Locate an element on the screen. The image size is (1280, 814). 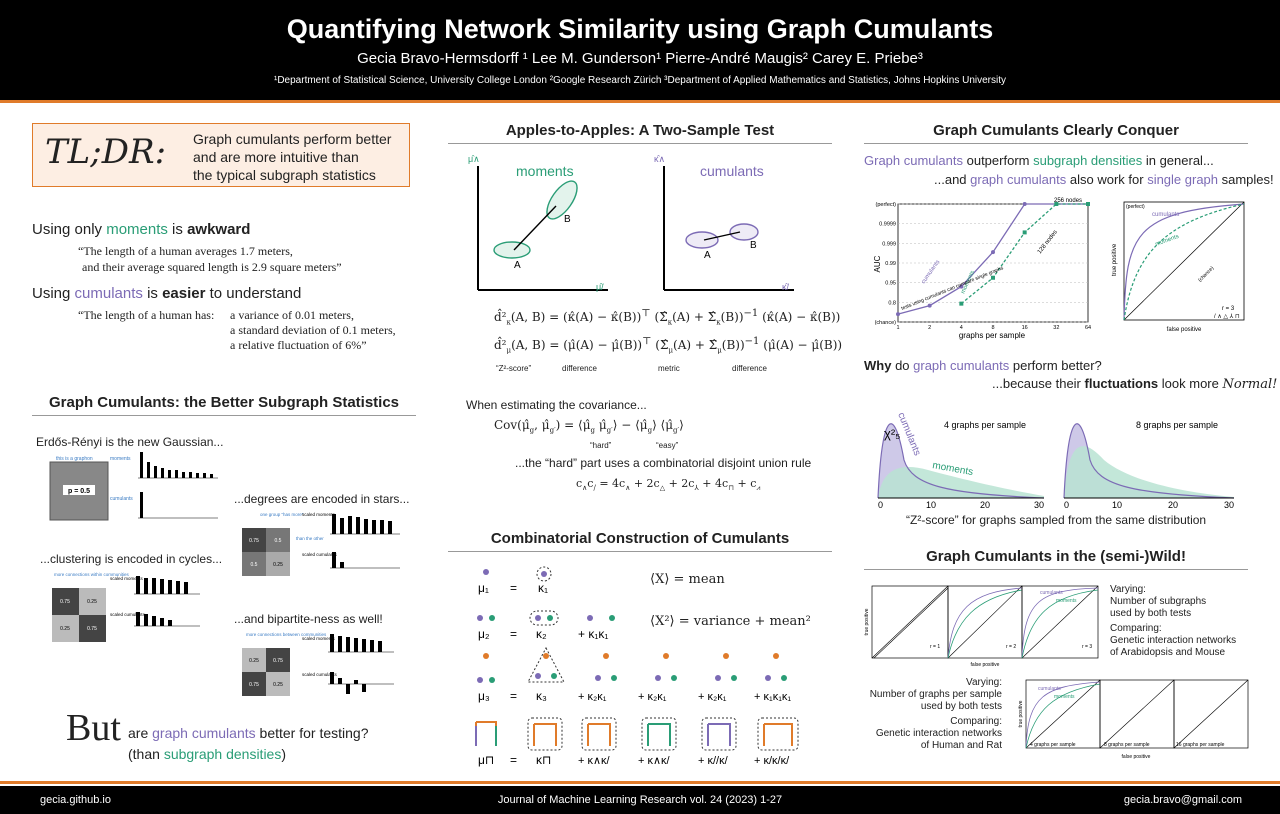
footer-website: gecia.github.io is located at coordinates (75, 800).